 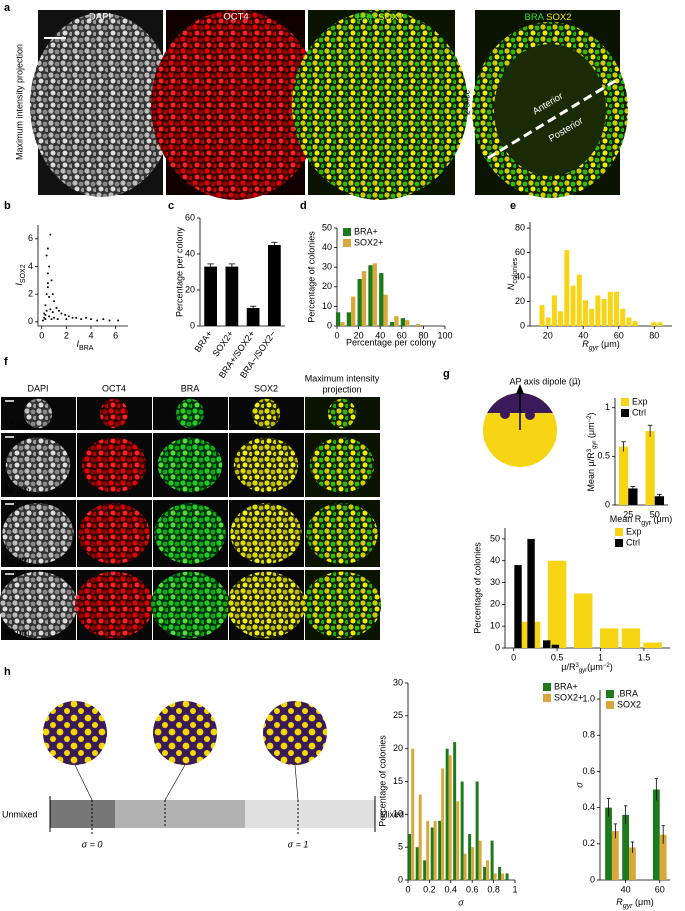 What do you see at coordinates (392, 814) in the screenshot?
I see `mixed: Mixed` at bounding box center [392, 814].